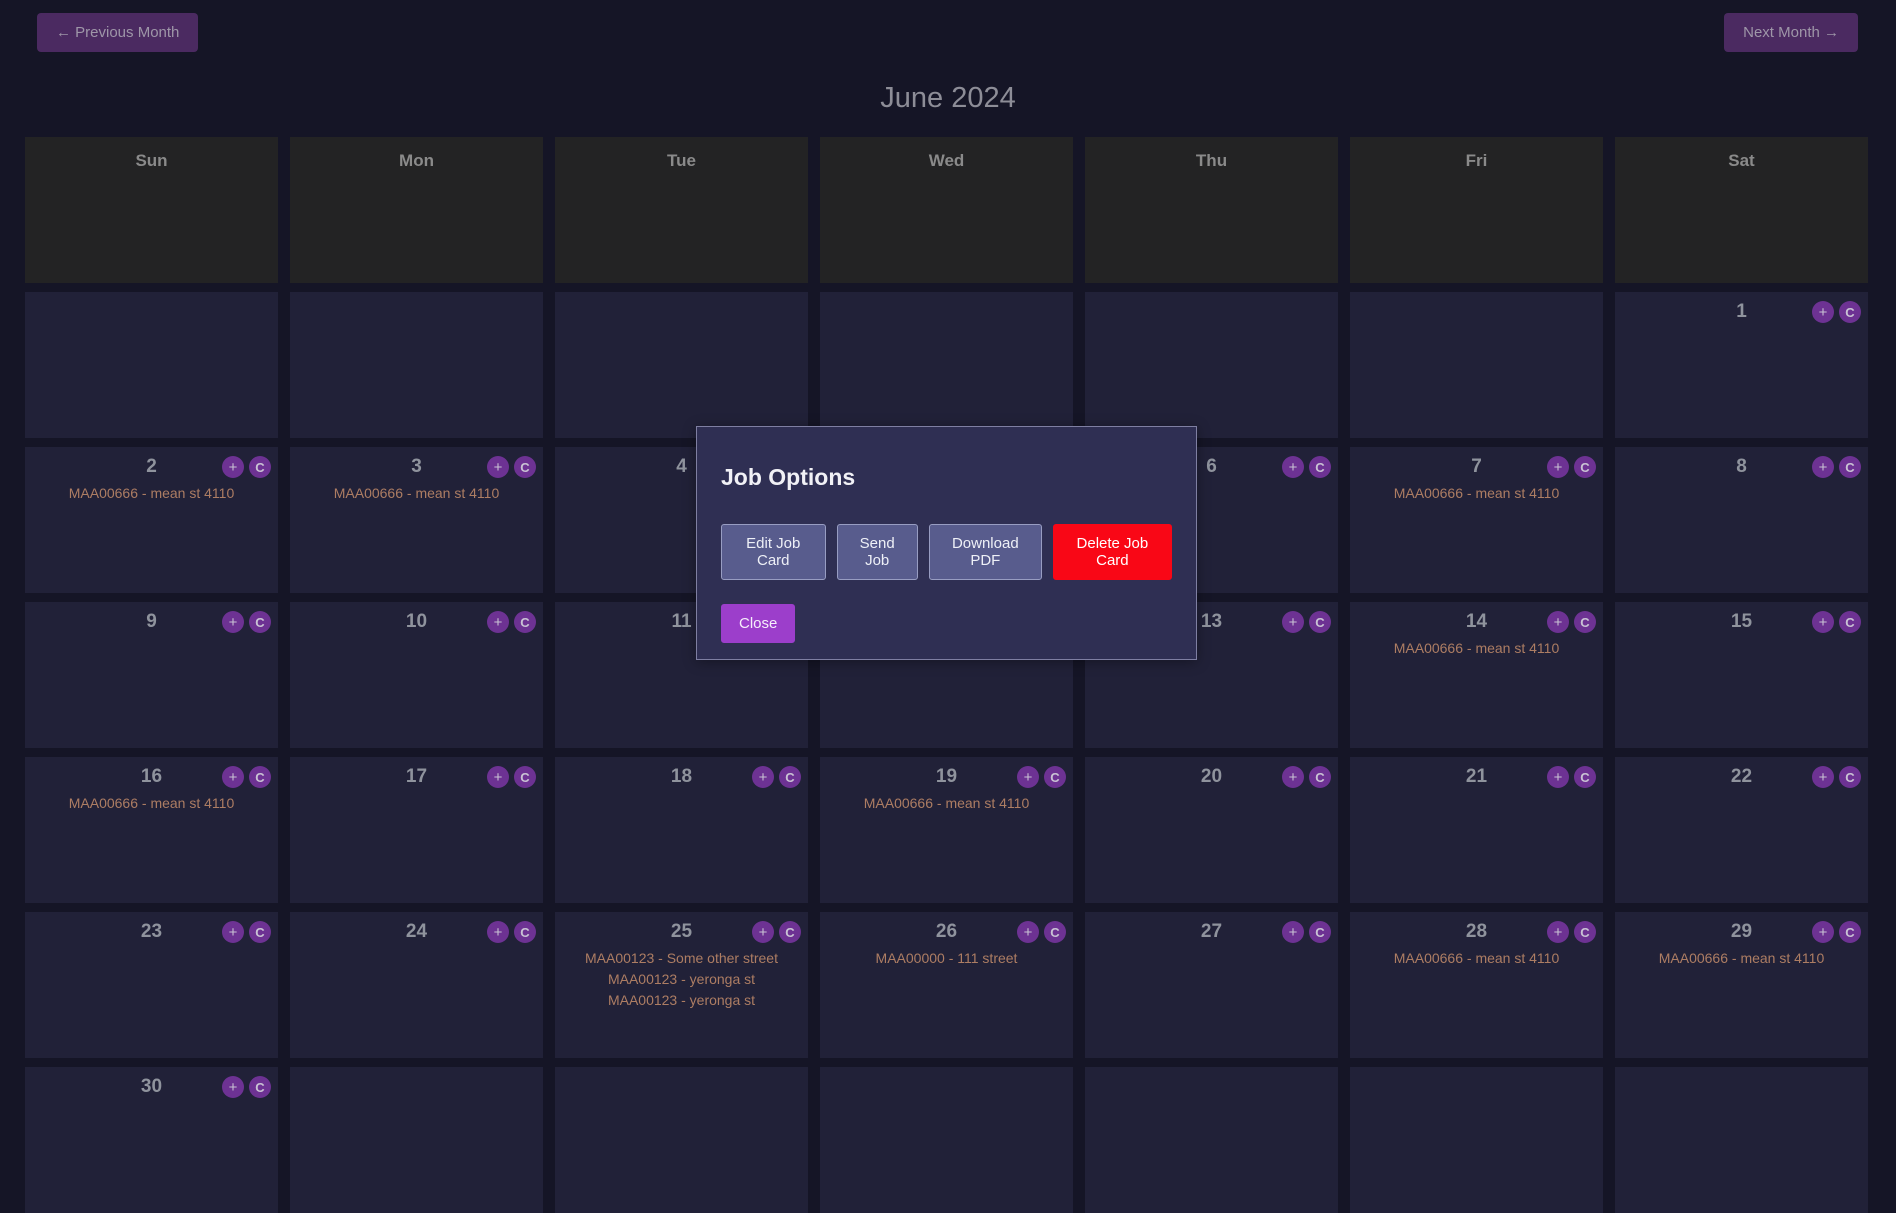 The height and width of the screenshot is (1213, 1896). I want to click on day-cell-29: + C 29 MAA00666 - mean st 4110, so click(1741, 985).